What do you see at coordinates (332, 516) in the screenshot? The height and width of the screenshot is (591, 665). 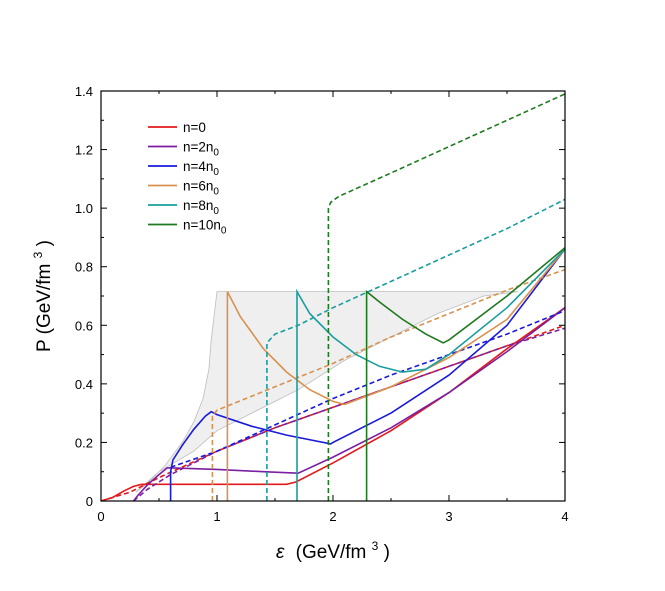 I see `x-tick-label: 2` at bounding box center [332, 516].